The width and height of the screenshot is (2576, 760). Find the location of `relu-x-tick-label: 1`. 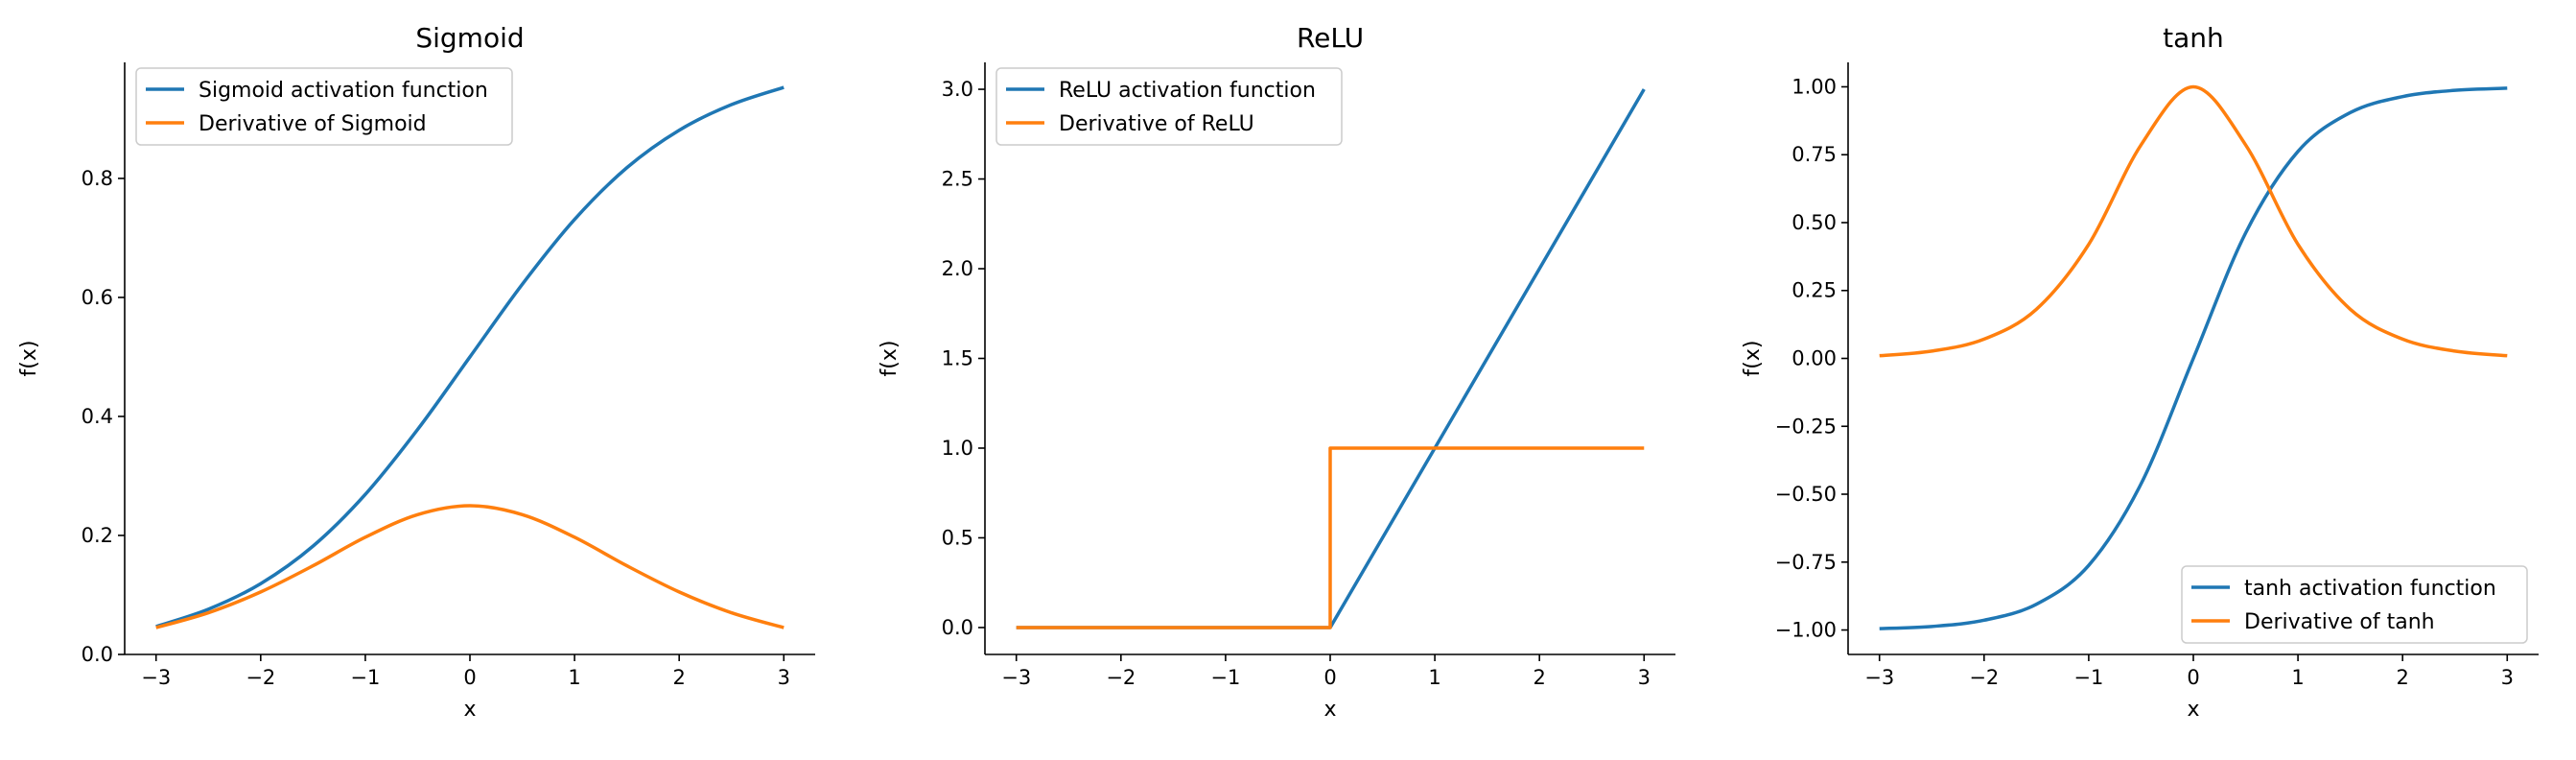

relu-x-tick-label: 1 is located at coordinates (1434, 677).